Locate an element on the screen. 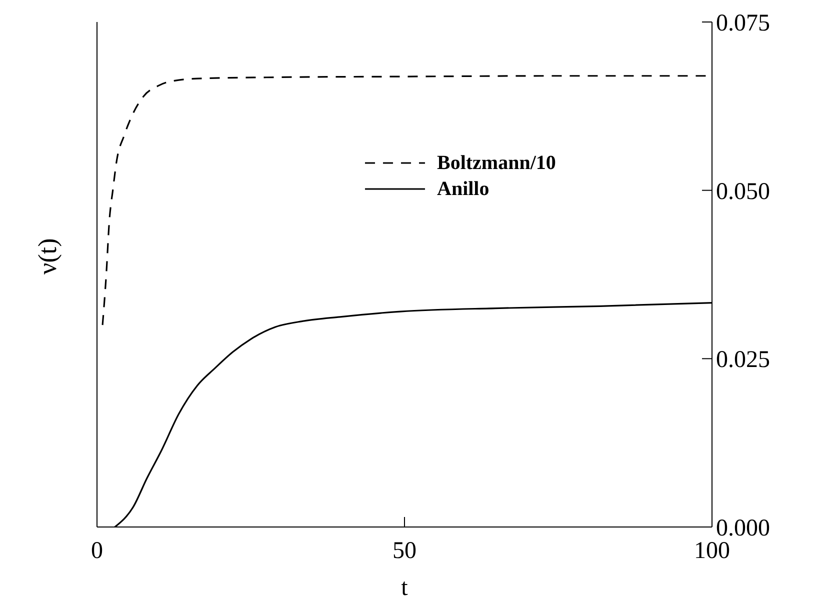 The image size is (820, 603). x-tick-label: 0 is located at coordinates (97, 551).